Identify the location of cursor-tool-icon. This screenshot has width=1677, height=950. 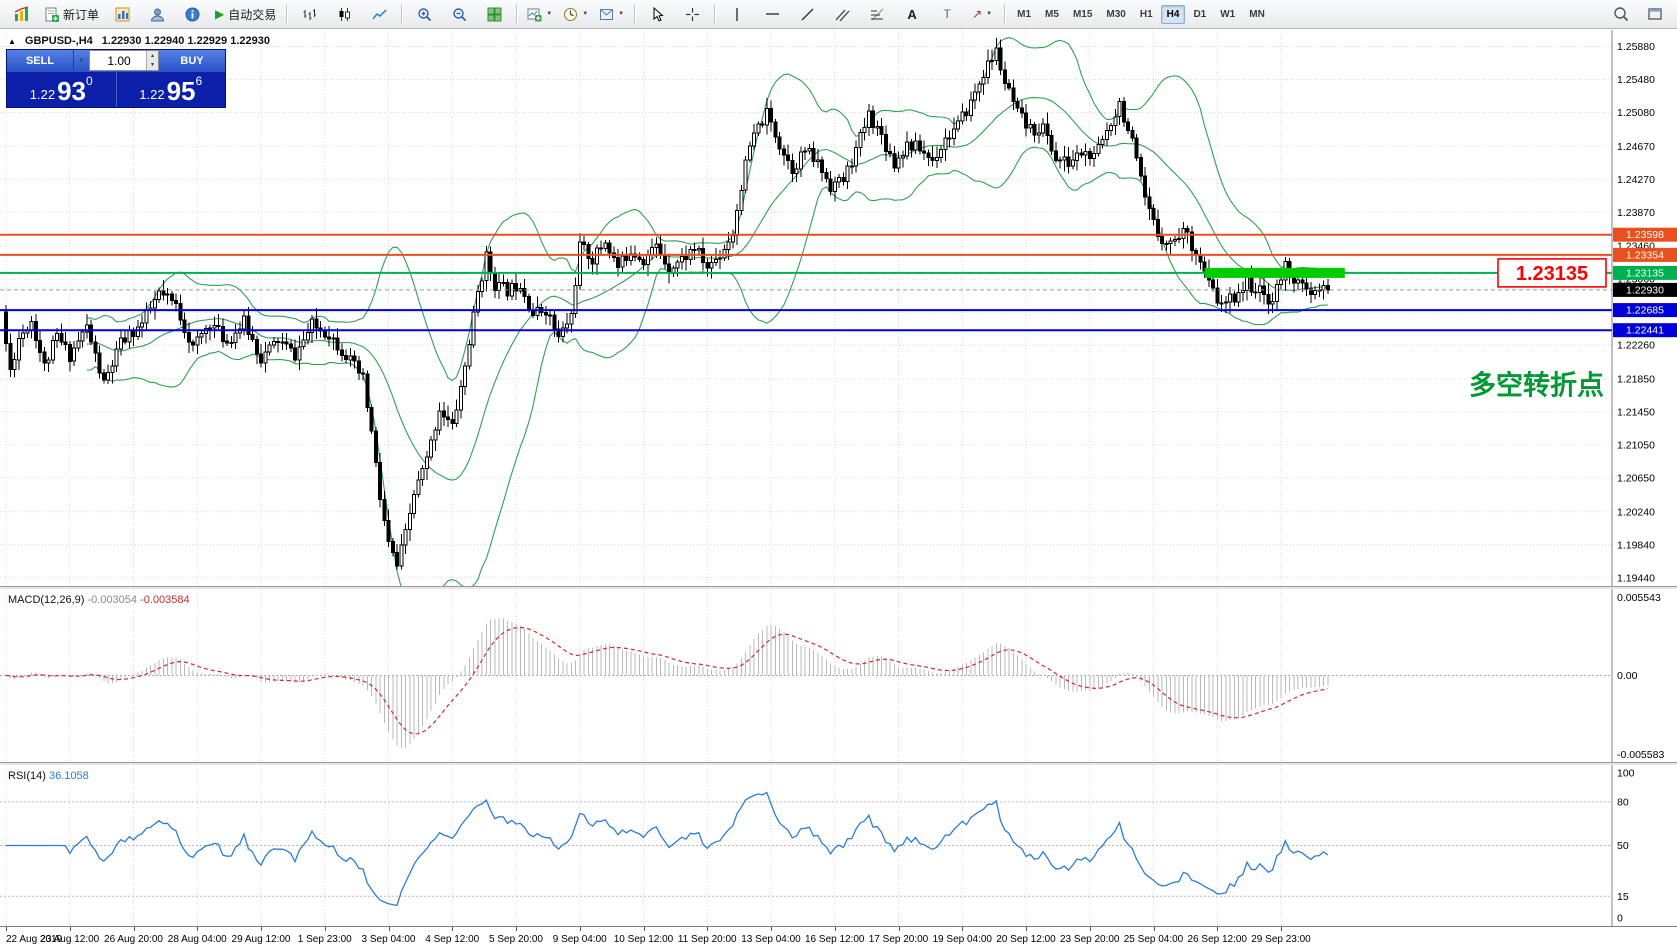
(657, 14).